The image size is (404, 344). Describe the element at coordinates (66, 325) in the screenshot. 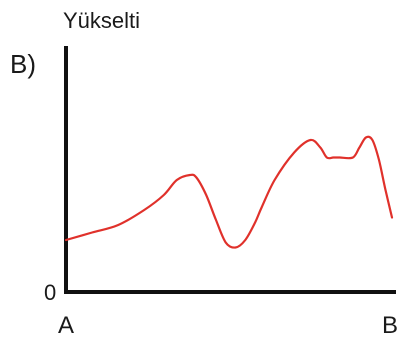

I see `x-tick-label-a: A` at that location.